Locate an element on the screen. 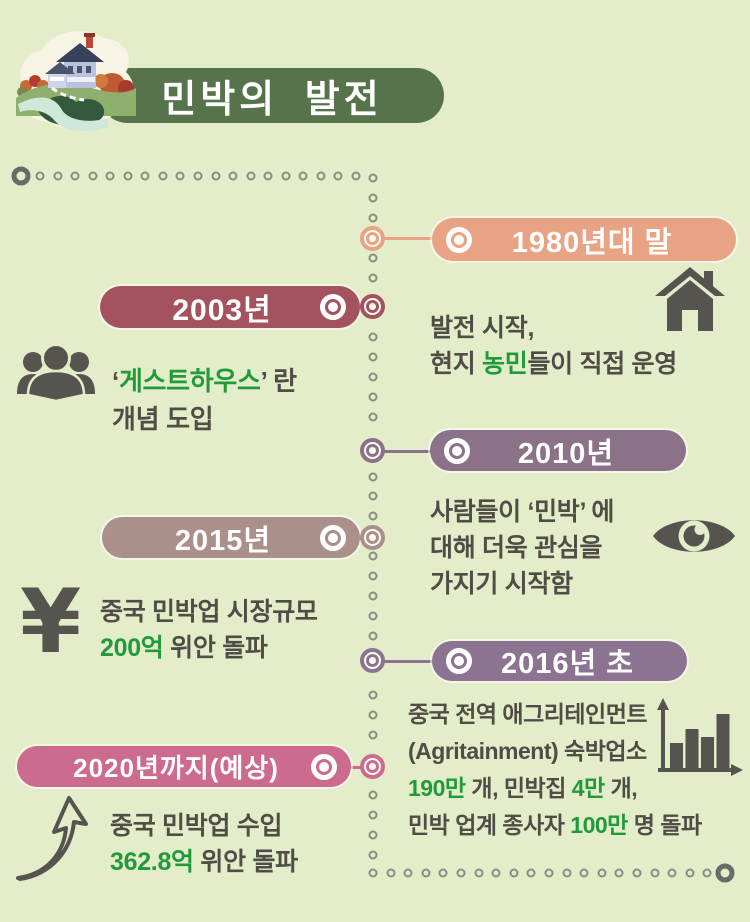  connector-2016 is located at coordinates (408, 661).